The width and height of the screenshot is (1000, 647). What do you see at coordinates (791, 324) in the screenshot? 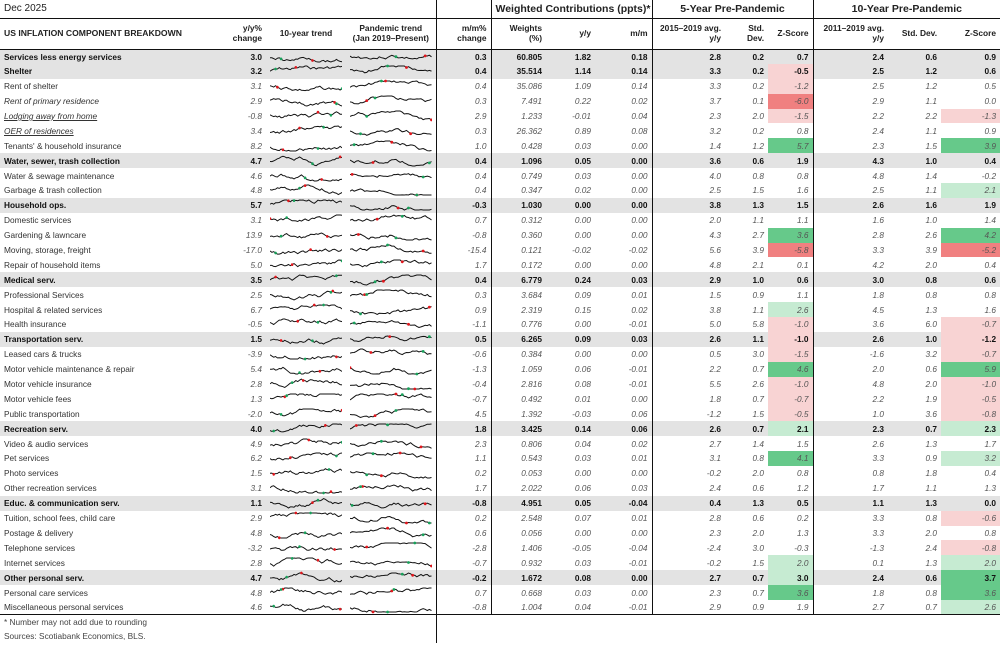
I see `zscore-5y: -1.0` at bounding box center [791, 324].